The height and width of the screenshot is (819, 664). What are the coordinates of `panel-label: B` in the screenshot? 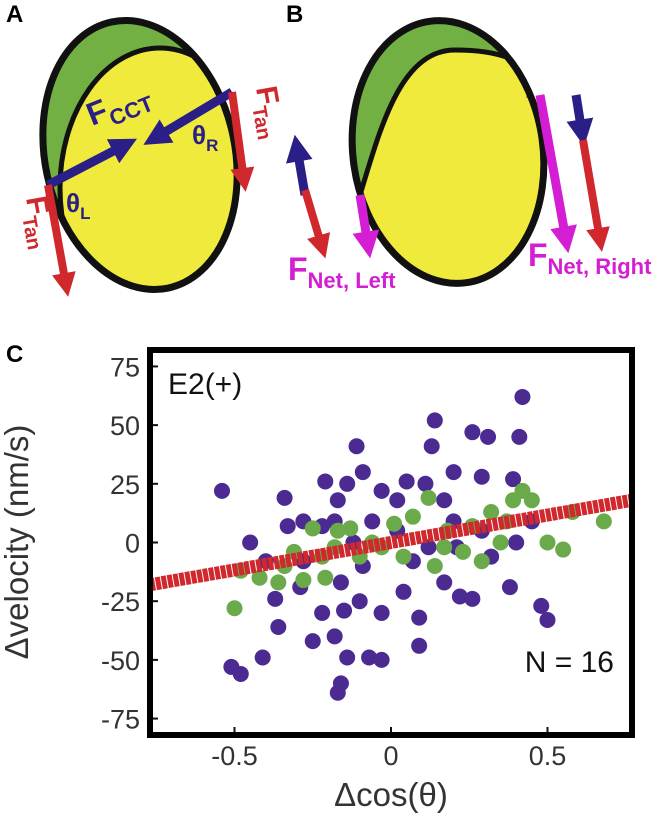 It's located at (294, 14).